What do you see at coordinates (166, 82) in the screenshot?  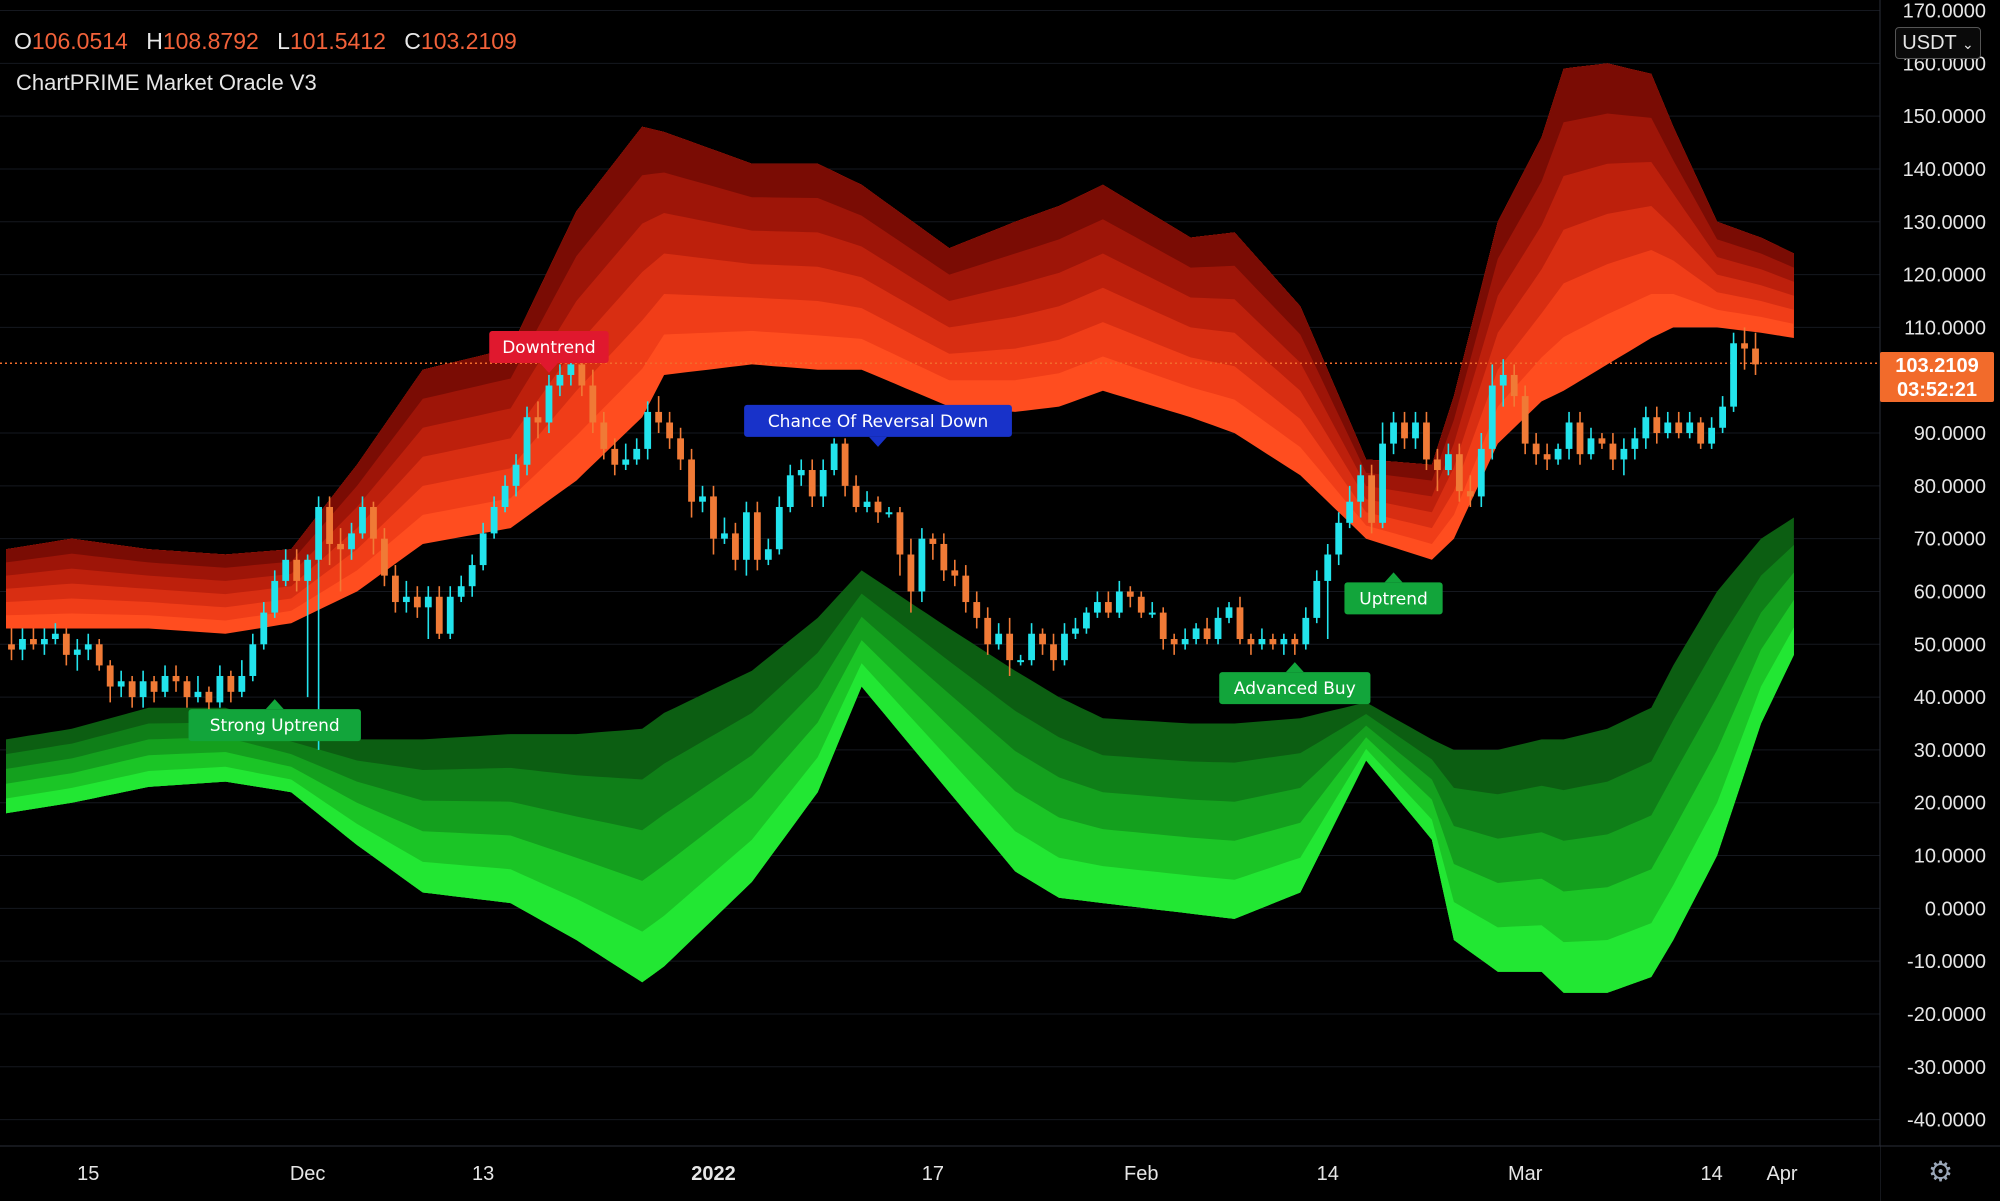 I see `indicator-title: ChartPRIME Market Oracle V3` at bounding box center [166, 82].